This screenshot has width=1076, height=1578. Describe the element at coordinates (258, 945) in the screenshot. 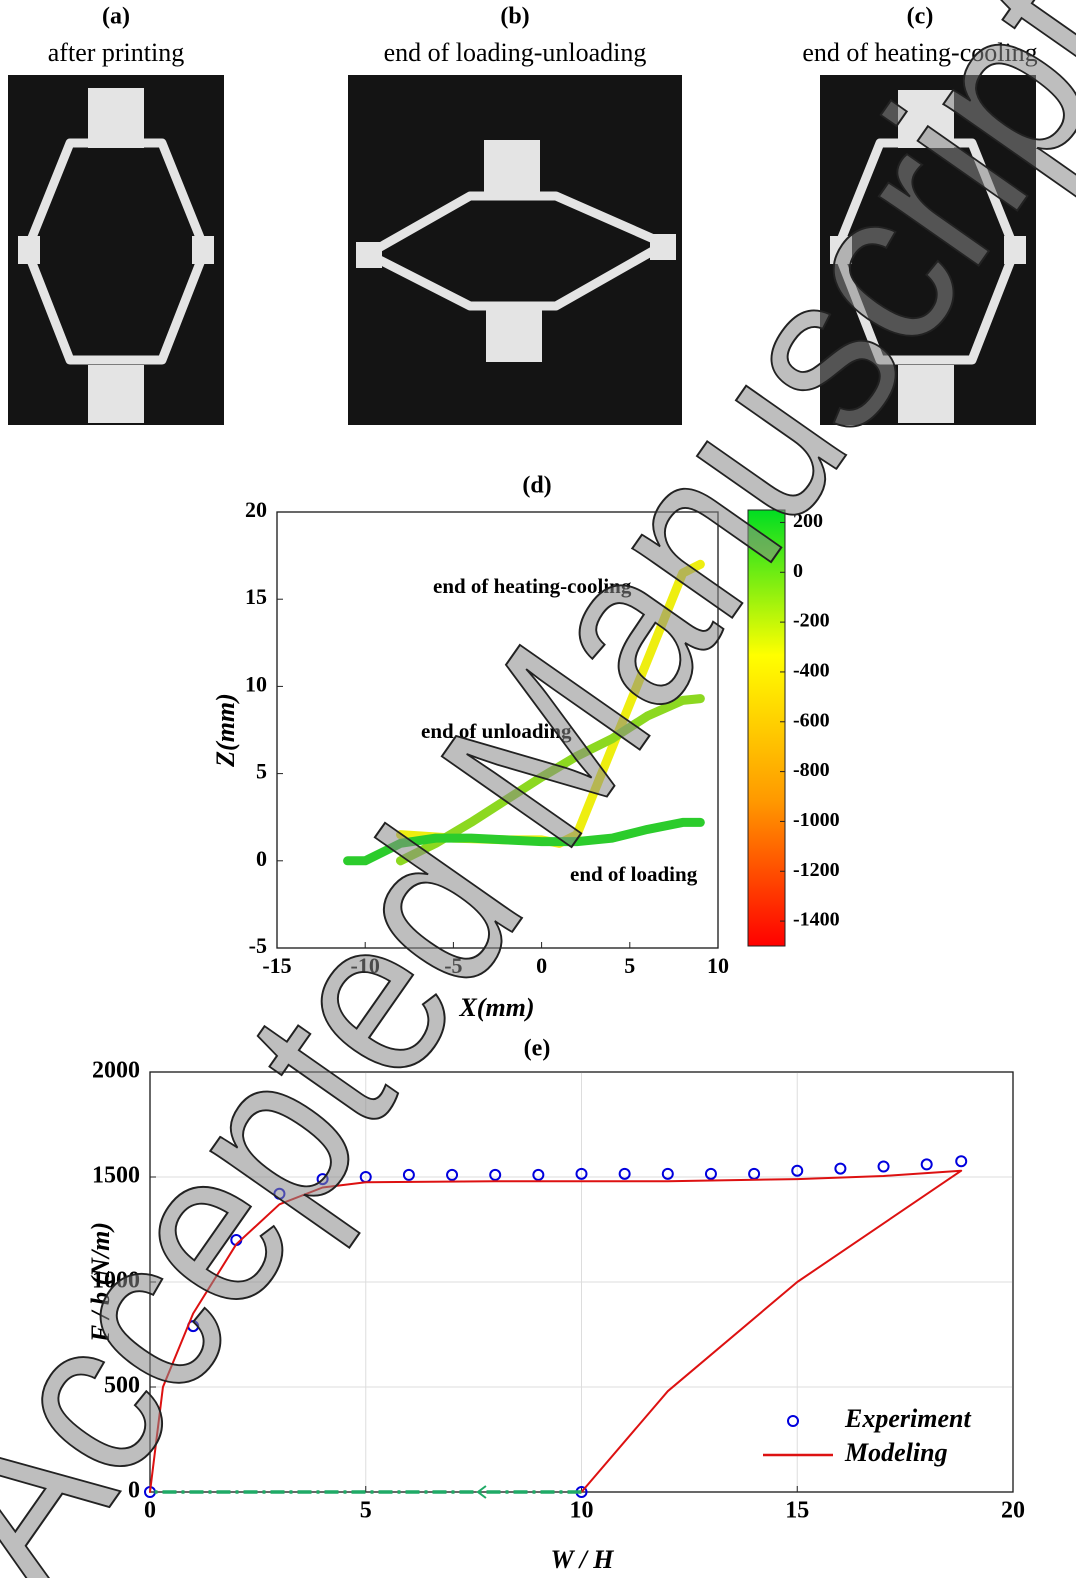

I see `y-tick-label: -5` at that location.